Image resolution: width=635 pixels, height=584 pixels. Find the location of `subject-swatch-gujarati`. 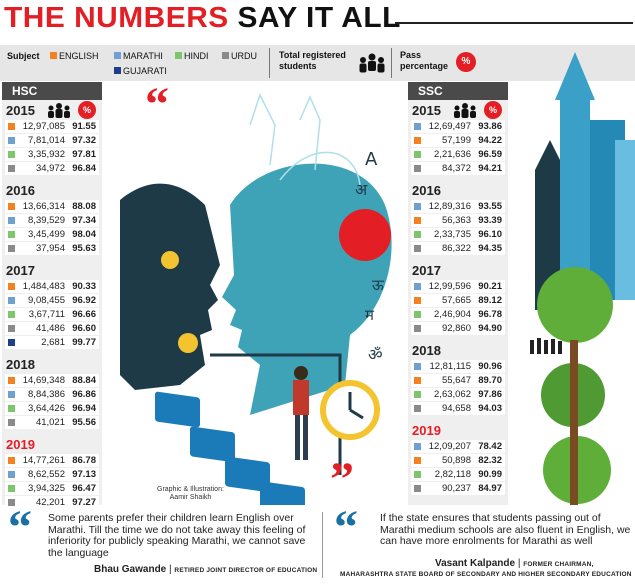

subject-swatch-gujarati is located at coordinates (11, 342).